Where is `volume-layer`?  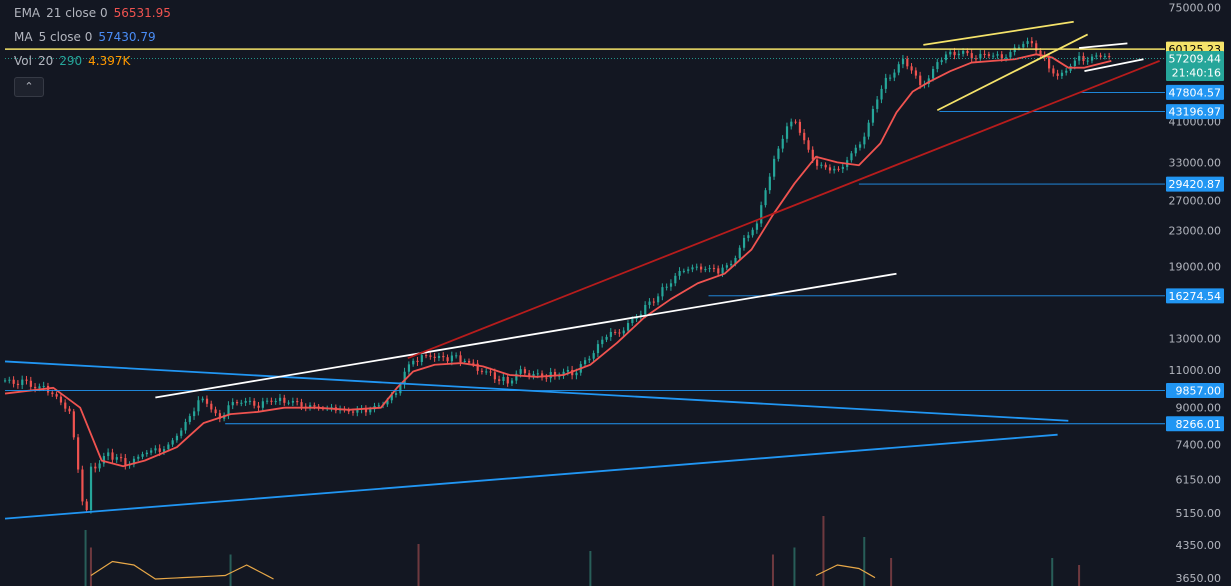
volume-layer is located at coordinates (582, 551).